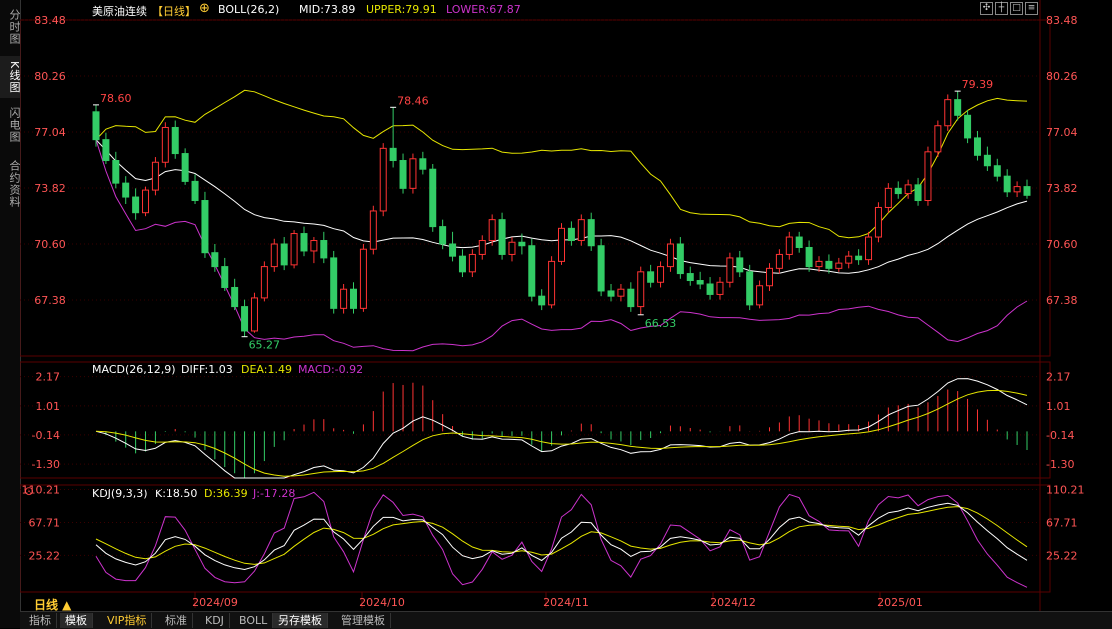 This screenshot has width=1112, height=629. What do you see at coordinates (14, 184) in the screenshot?
I see `tab-contract-info: 合约资料` at bounding box center [14, 184].